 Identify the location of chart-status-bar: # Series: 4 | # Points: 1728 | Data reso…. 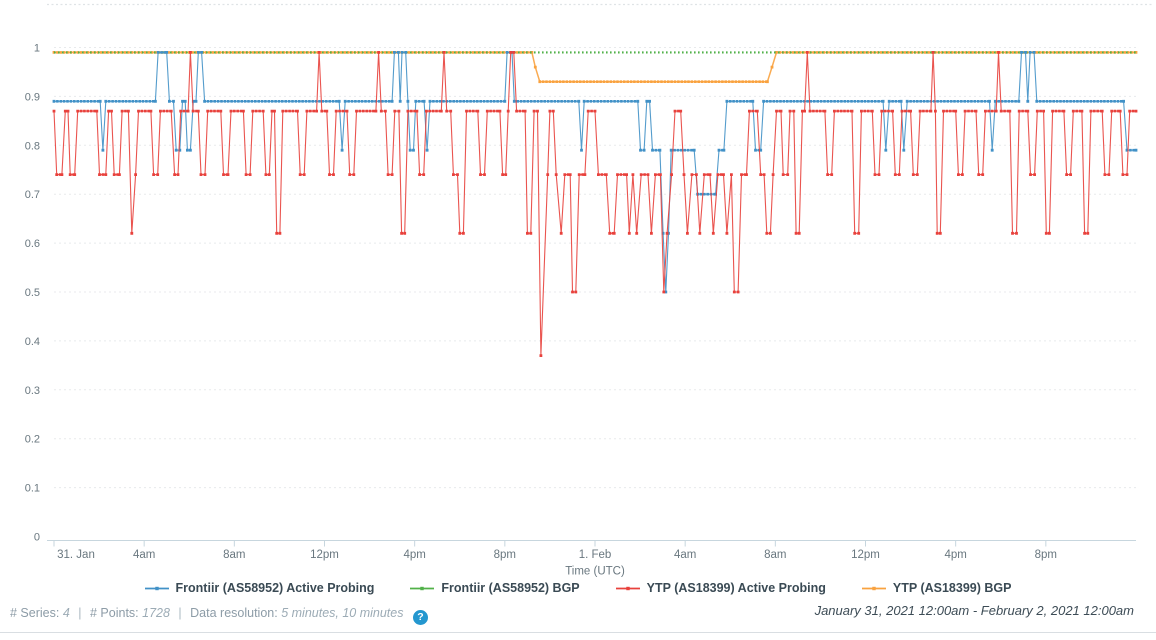
(219, 615).